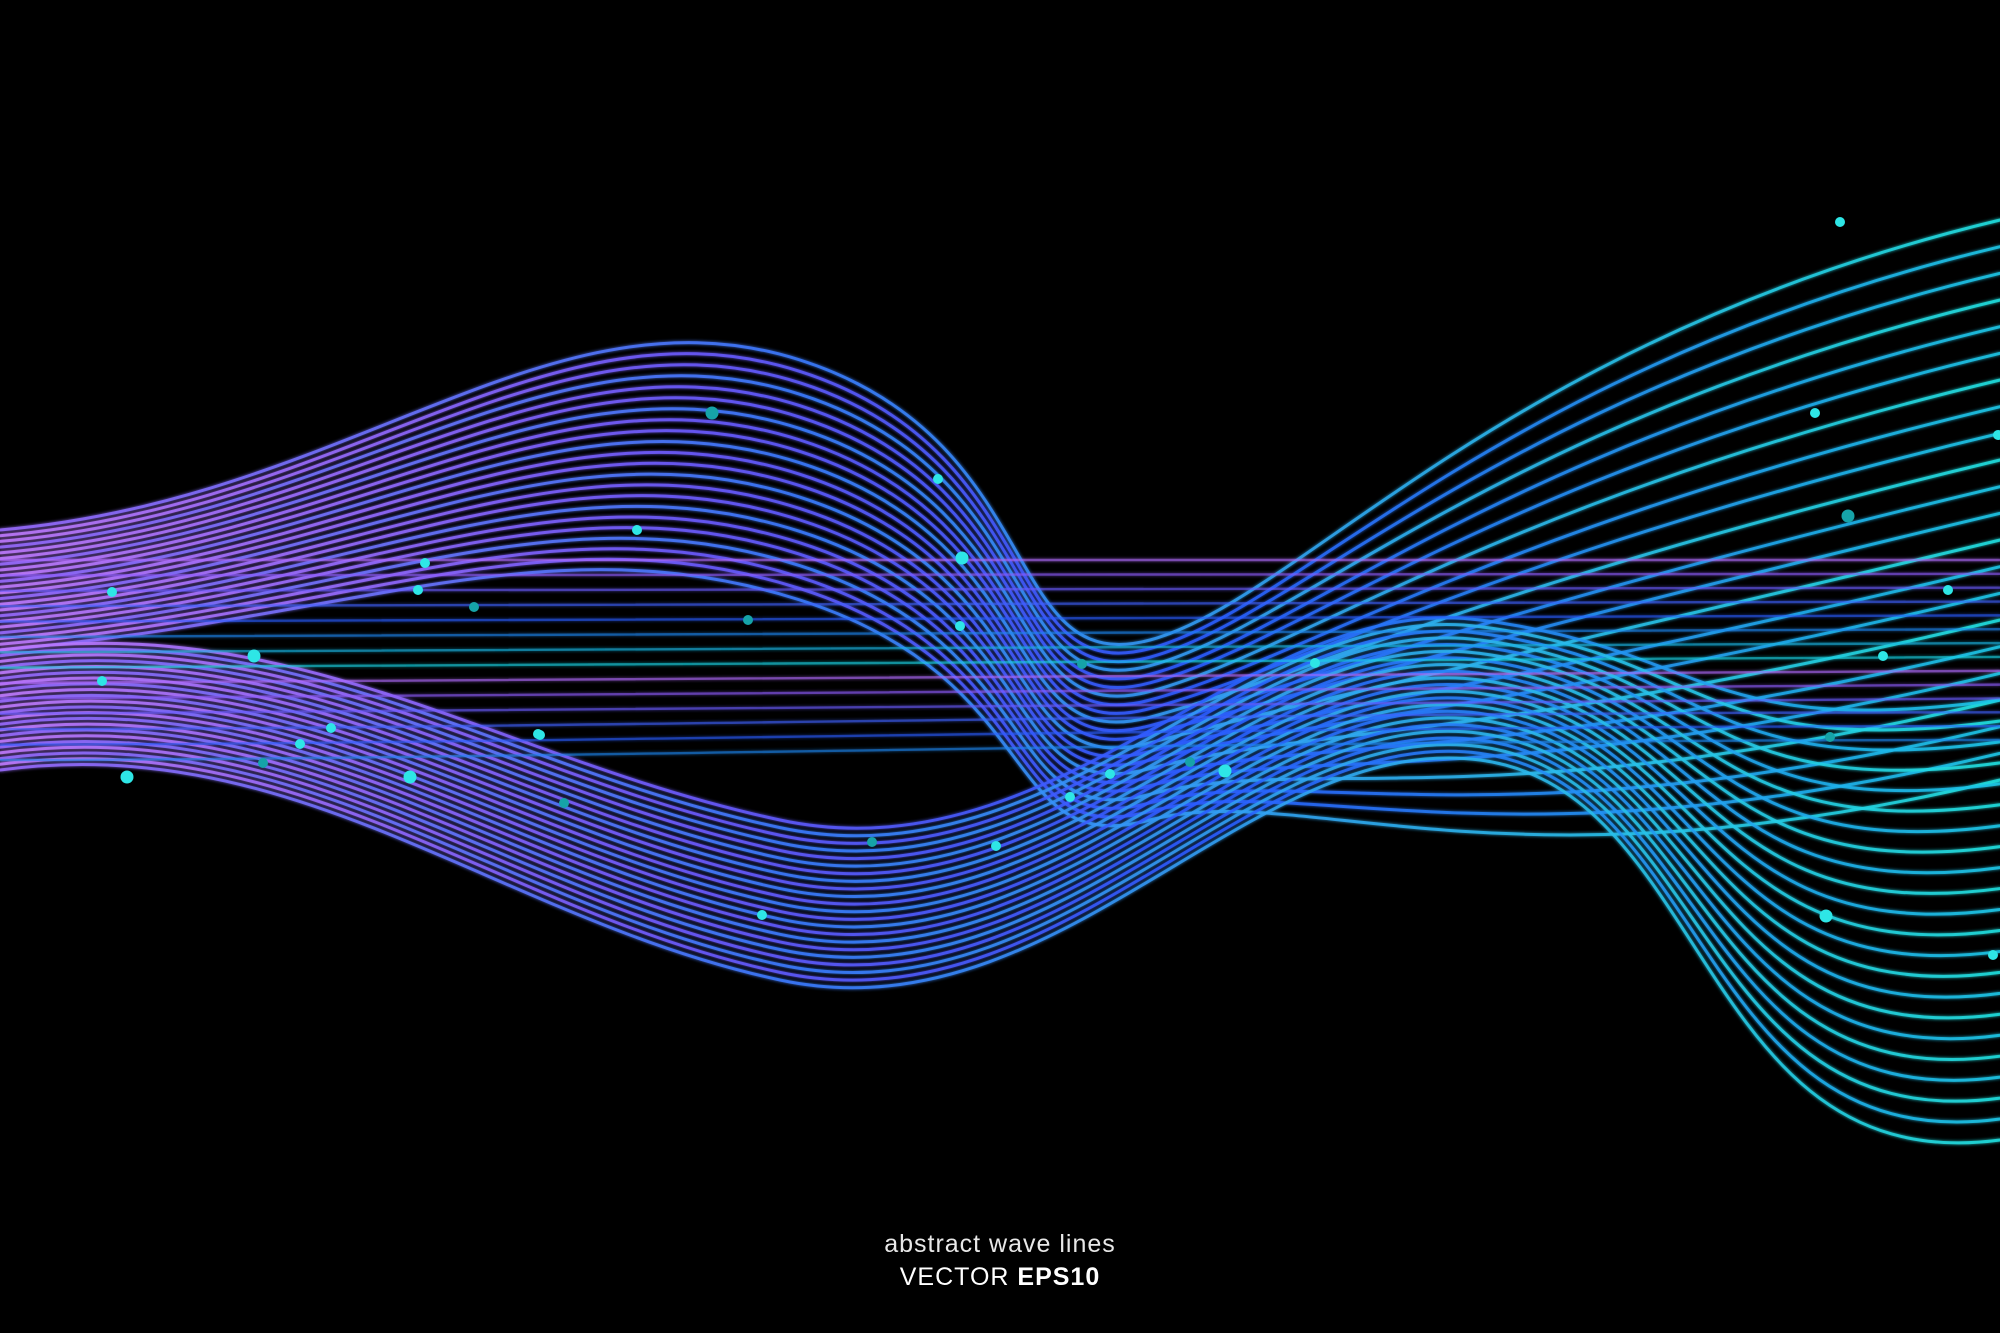  What do you see at coordinates (1059, 1277) in the screenshot?
I see `caption-subtitle-bold: EPS10` at bounding box center [1059, 1277].